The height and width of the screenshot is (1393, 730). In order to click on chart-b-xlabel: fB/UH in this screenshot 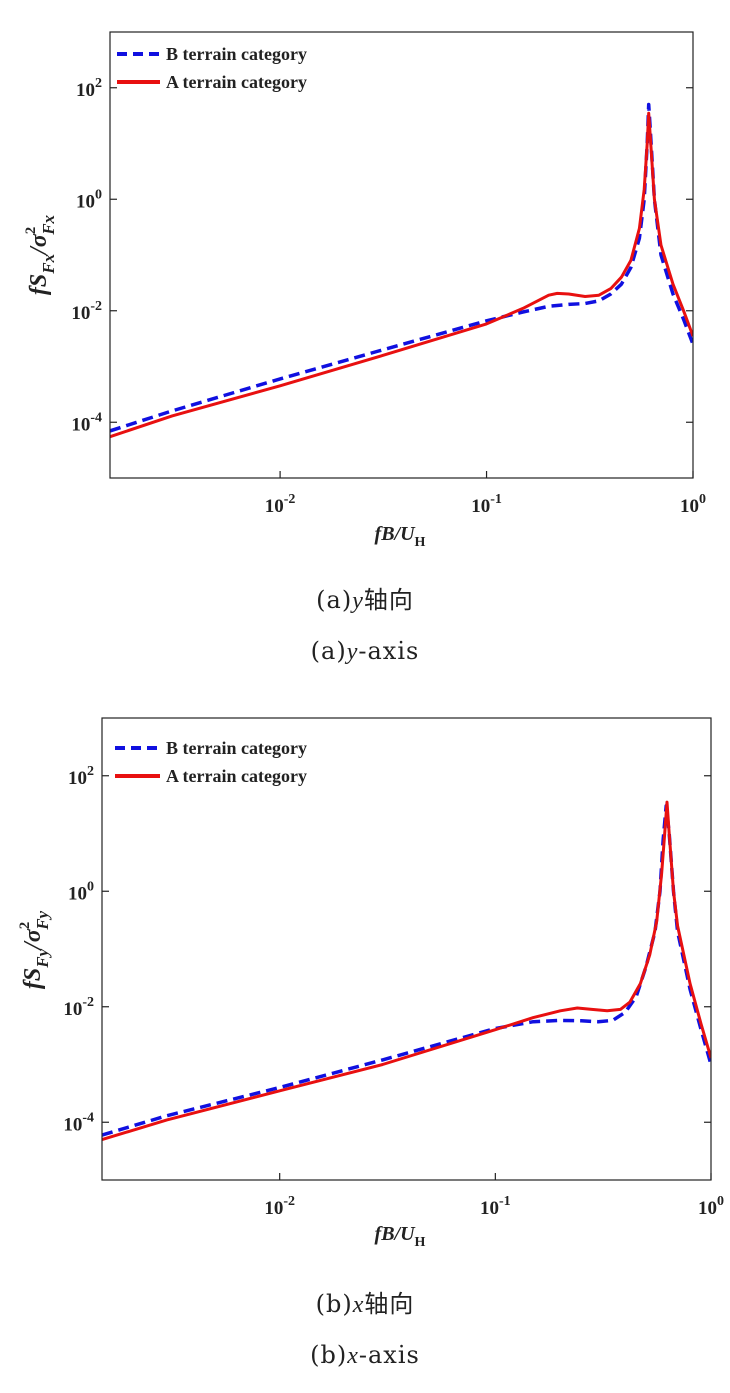, I will do `click(400, 1236)`.